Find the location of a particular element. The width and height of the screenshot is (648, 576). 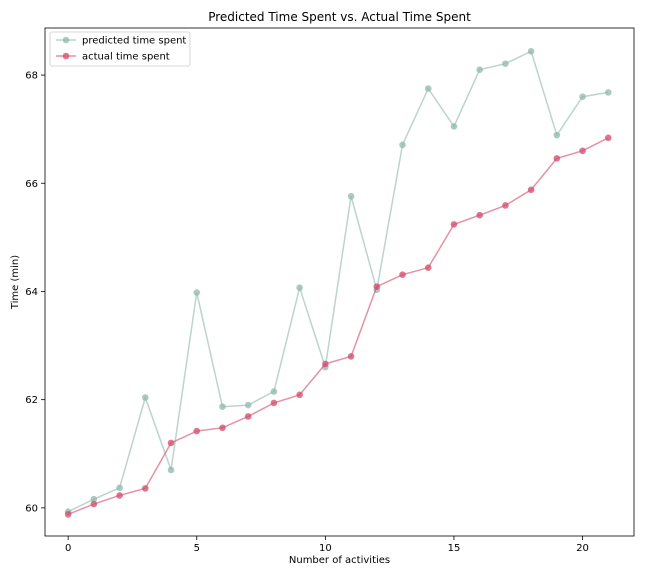

legend-item: actual time spent is located at coordinates (113, 57).